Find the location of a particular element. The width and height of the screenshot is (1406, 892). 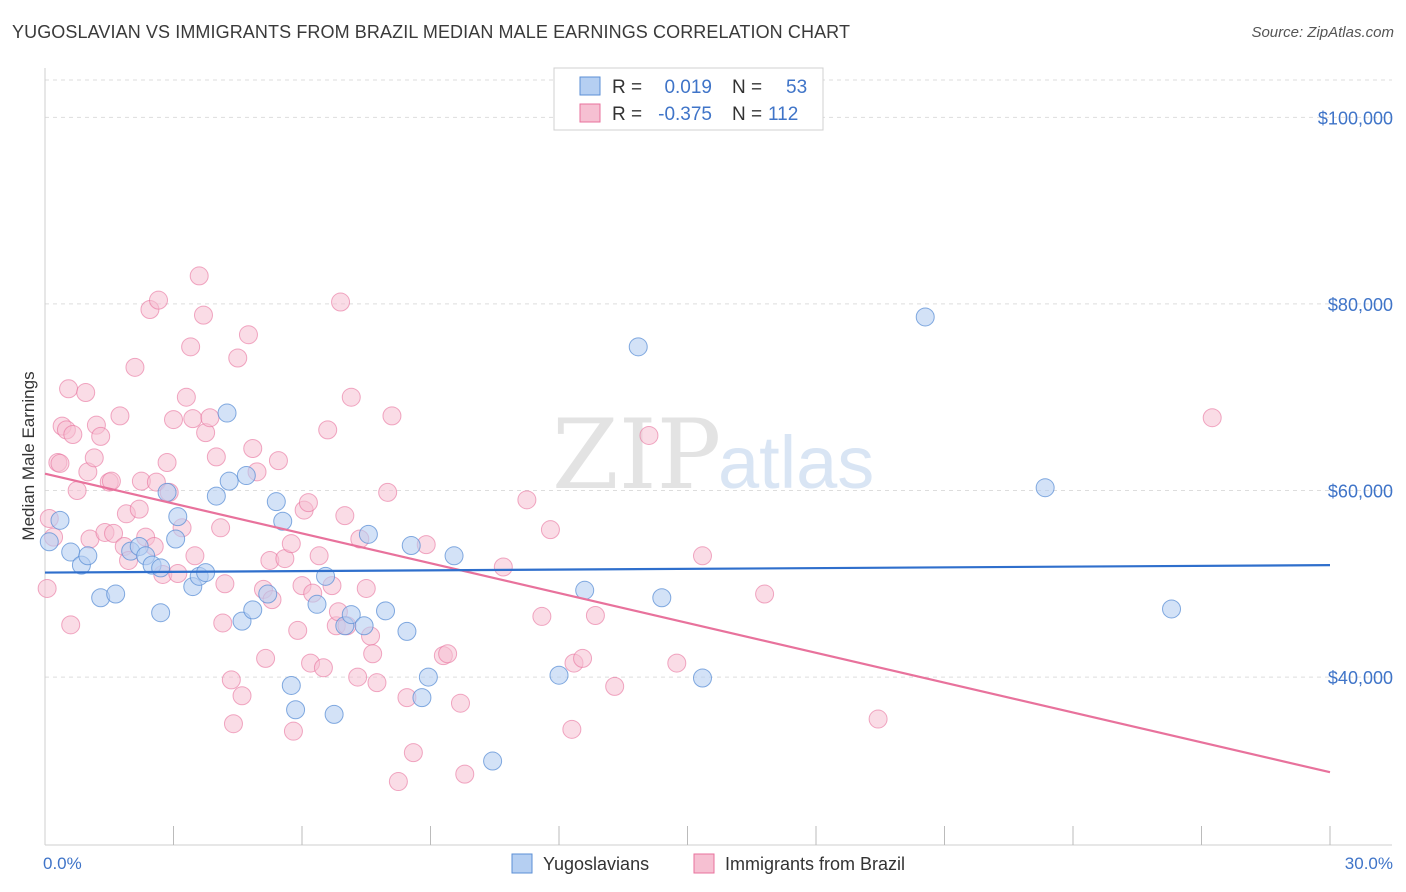

legend-r-value-1: 0.019 is located at coordinates (688, 87).